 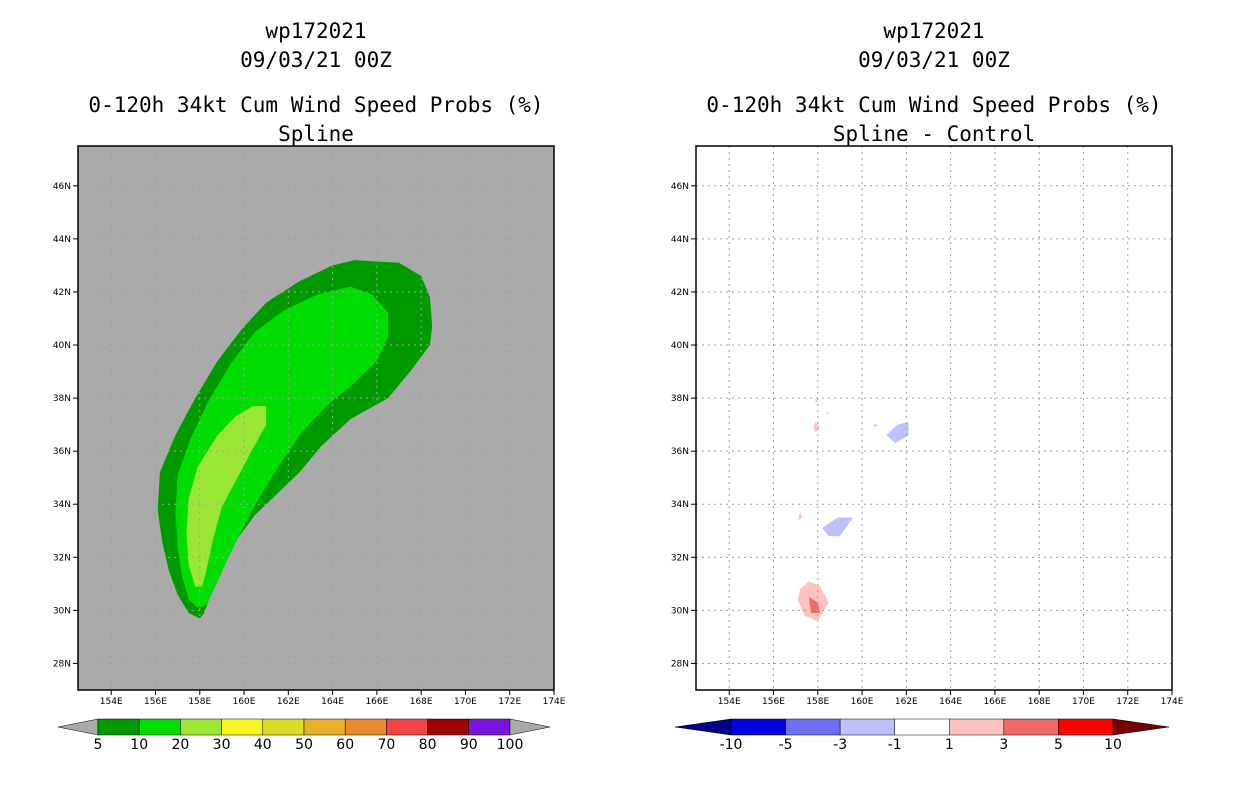 I want to click on right-x-tick-label: 166E, so click(x=994, y=702).